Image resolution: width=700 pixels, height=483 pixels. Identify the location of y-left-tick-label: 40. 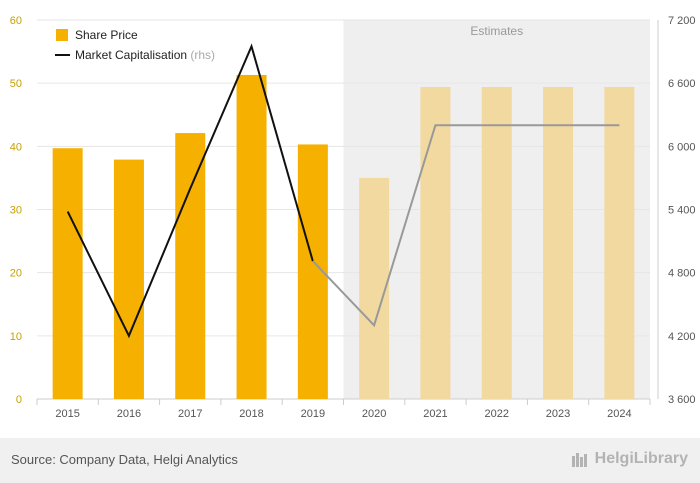
(16, 147).